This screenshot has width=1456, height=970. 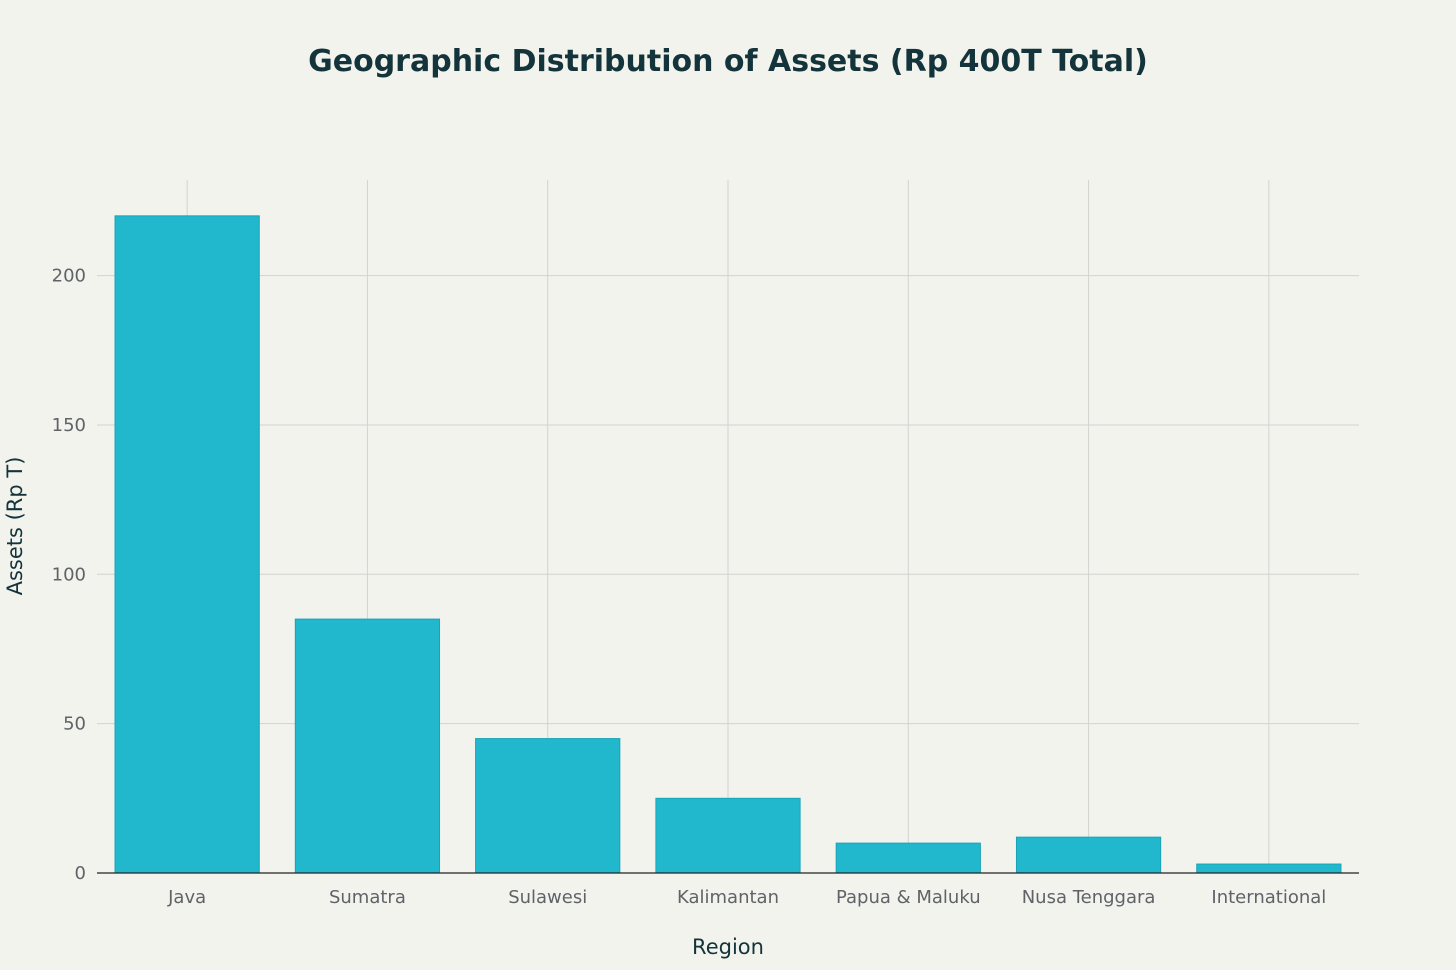 I want to click on x-tick-label: Papua & Maluku, so click(x=908, y=897).